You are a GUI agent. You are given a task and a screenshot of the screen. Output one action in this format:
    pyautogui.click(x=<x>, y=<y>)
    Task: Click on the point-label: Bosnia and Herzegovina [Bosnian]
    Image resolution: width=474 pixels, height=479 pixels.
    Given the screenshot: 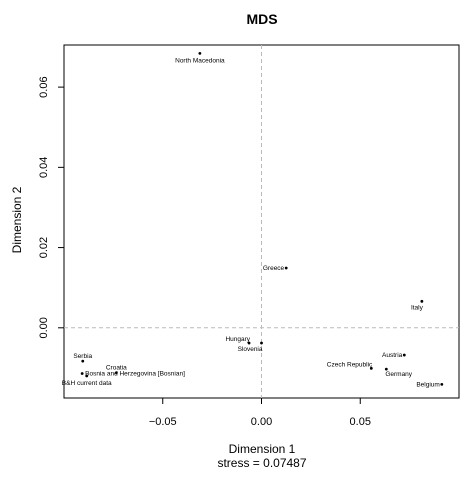 What is the action you would take?
    pyautogui.click(x=135, y=374)
    